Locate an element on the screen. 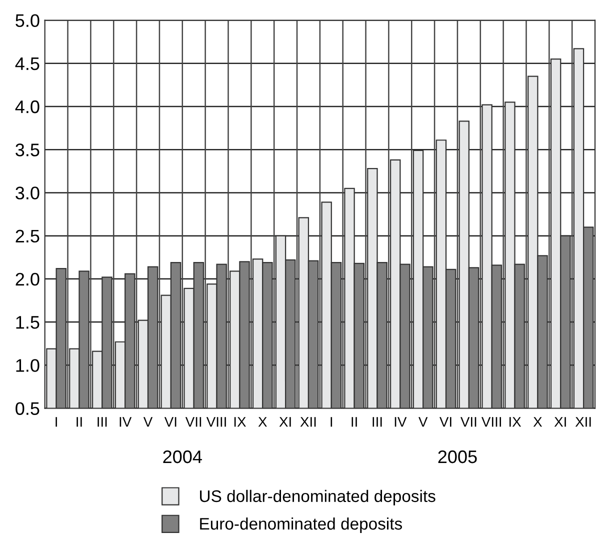 This screenshot has width=598, height=548. text: 2004 is located at coordinates (182, 457).